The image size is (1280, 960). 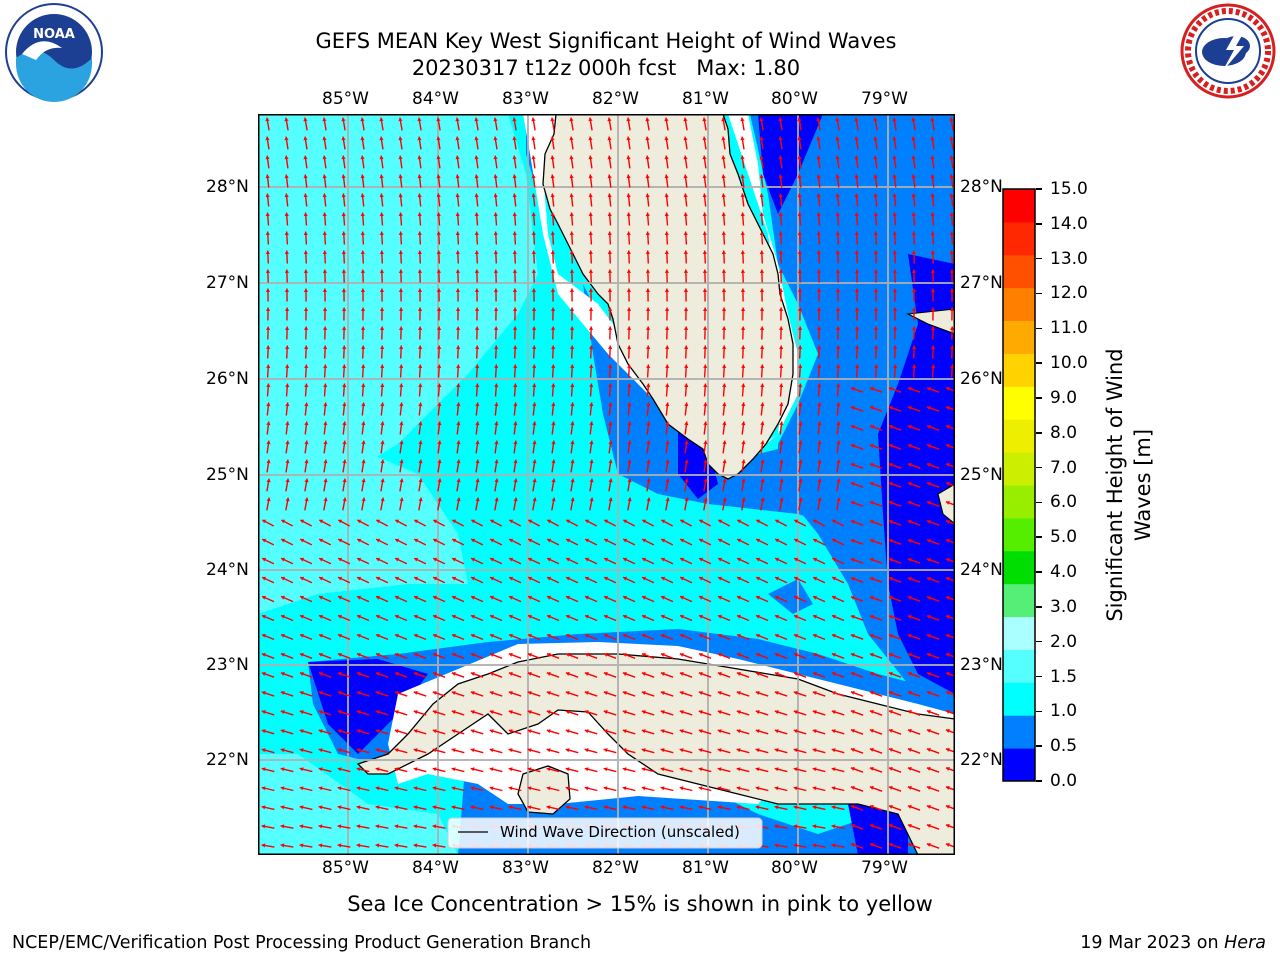 I want to click on colorbar-tick-label: 6.0, so click(x=1064, y=502).